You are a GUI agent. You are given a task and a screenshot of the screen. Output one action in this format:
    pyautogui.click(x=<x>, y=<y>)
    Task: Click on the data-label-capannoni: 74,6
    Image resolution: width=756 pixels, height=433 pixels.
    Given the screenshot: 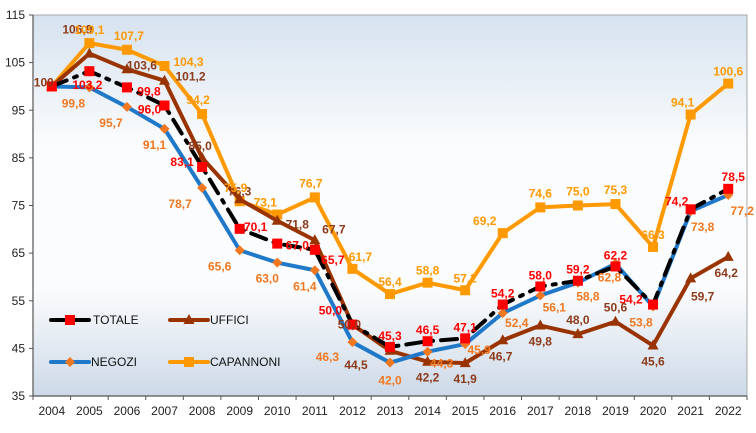 What is the action you would take?
    pyautogui.click(x=541, y=193)
    